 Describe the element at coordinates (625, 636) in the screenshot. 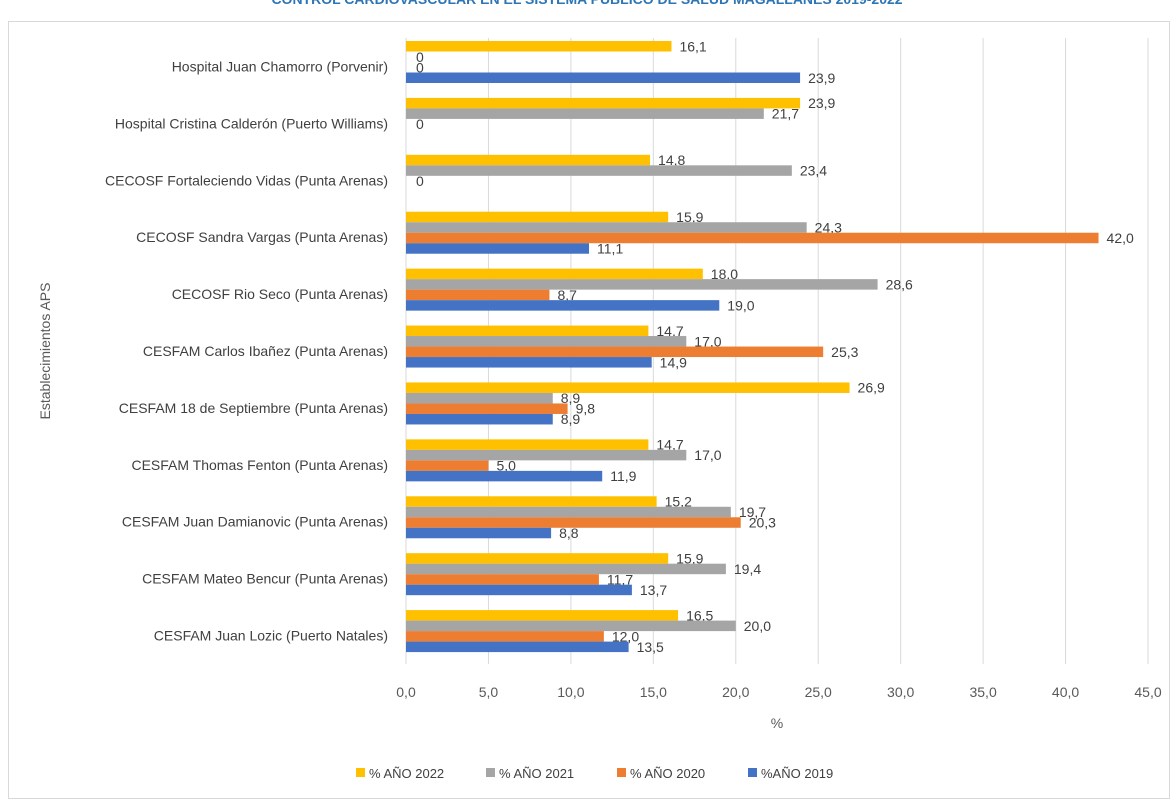

I see `data-label: 12,0` at that location.